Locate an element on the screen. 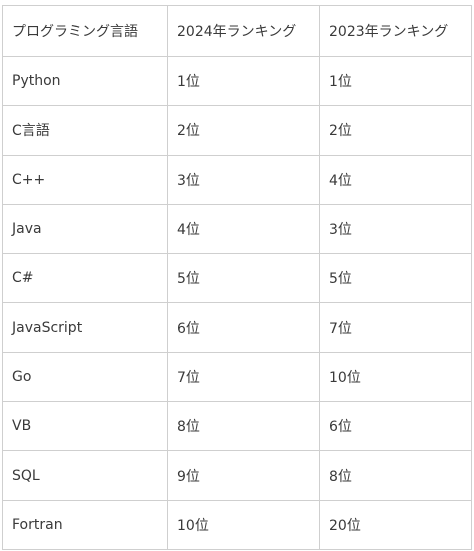 This screenshot has width=474, height=551. language-cell: C# is located at coordinates (85, 278).